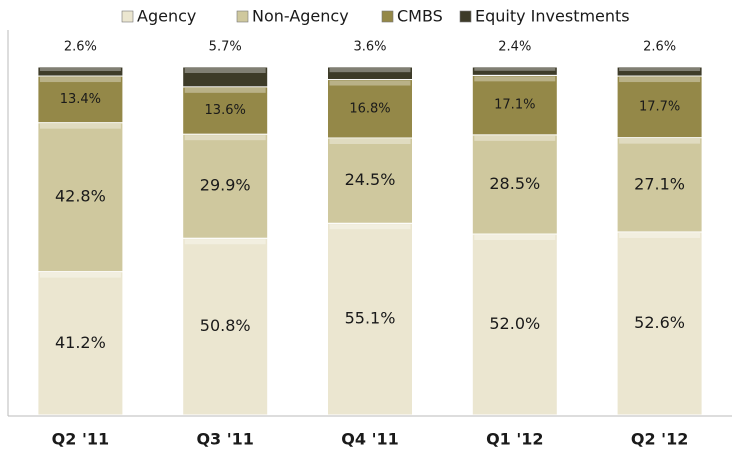 The height and width of the screenshot is (454, 732). Describe the element at coordinates (420, 16) in the screenshot. I see `legend-label: CMBS` at that location.